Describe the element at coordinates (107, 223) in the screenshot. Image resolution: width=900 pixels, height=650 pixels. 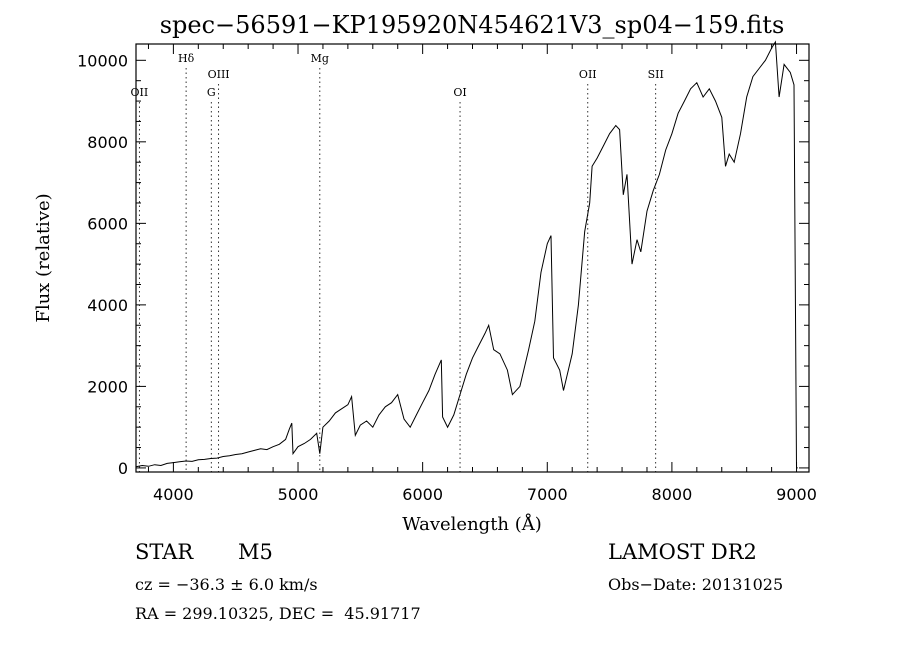
I see `y-tick-label: 6000` at that location.